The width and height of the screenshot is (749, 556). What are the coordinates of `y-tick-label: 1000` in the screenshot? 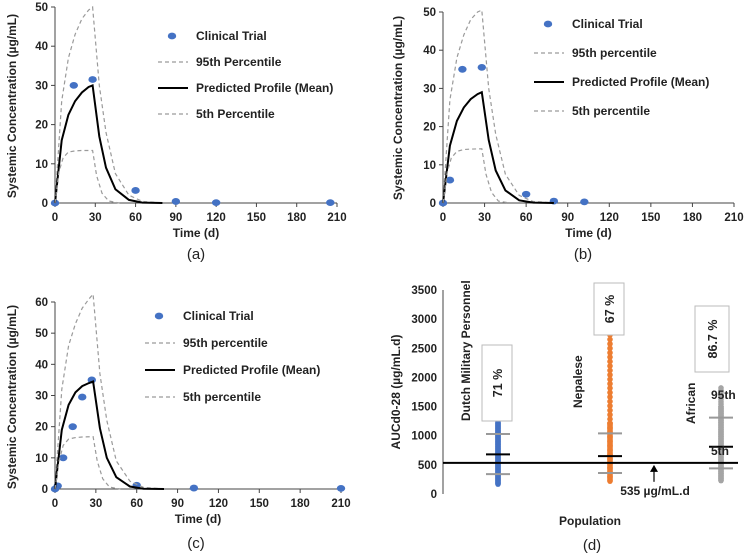 It's located at (424, 437).